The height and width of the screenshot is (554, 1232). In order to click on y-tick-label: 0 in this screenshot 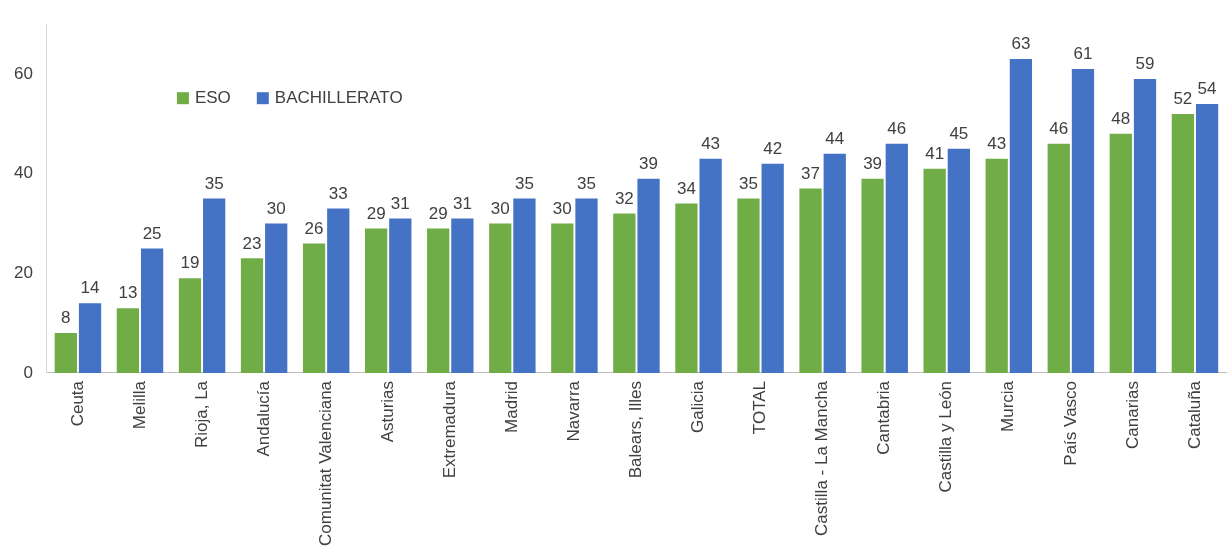, I will do `click(28, 372)`.